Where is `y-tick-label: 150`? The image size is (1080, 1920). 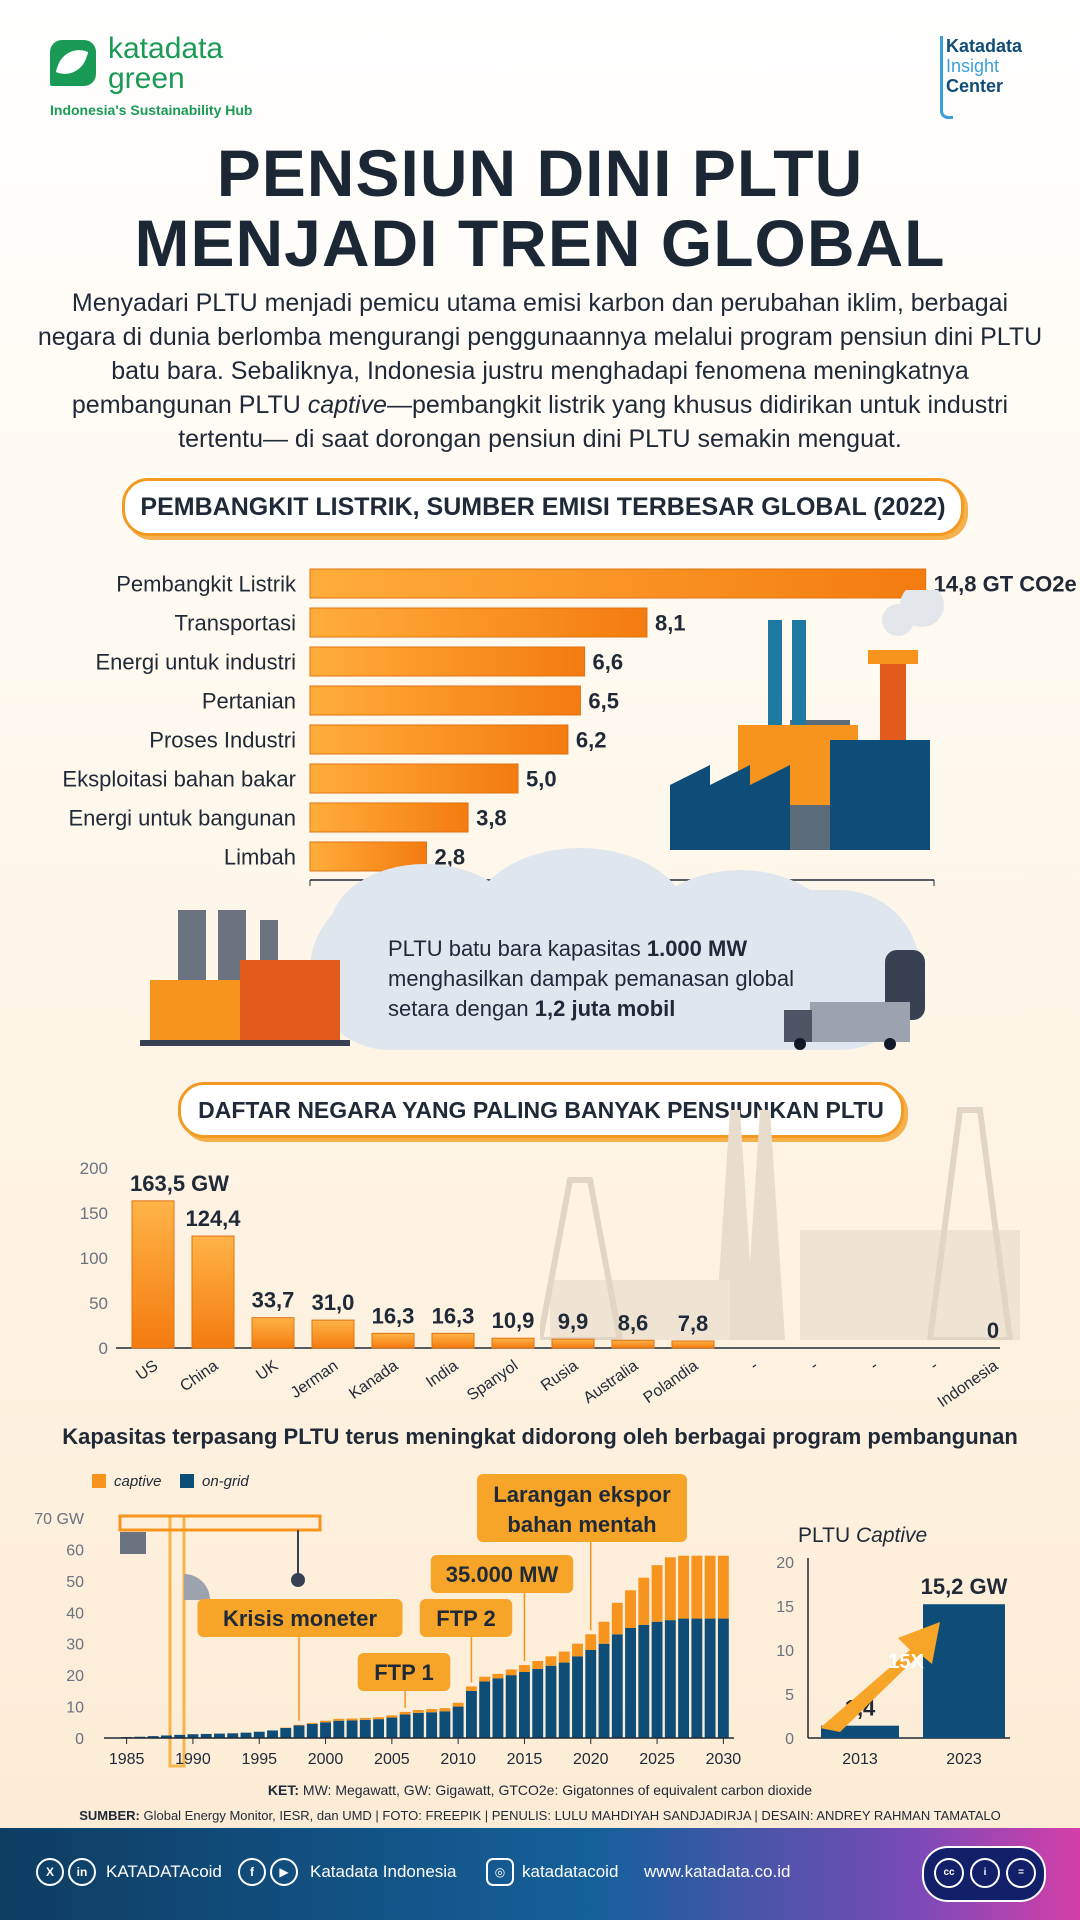 y-tick-label: 150 is located at coordinates (94, 1213).